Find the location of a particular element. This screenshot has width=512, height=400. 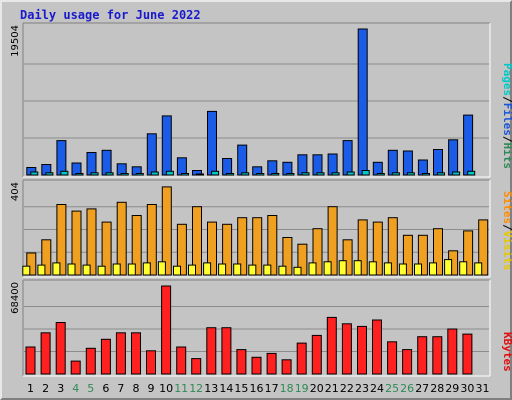

y-max-label-middle: 404 is located at coordinates (15, 191).